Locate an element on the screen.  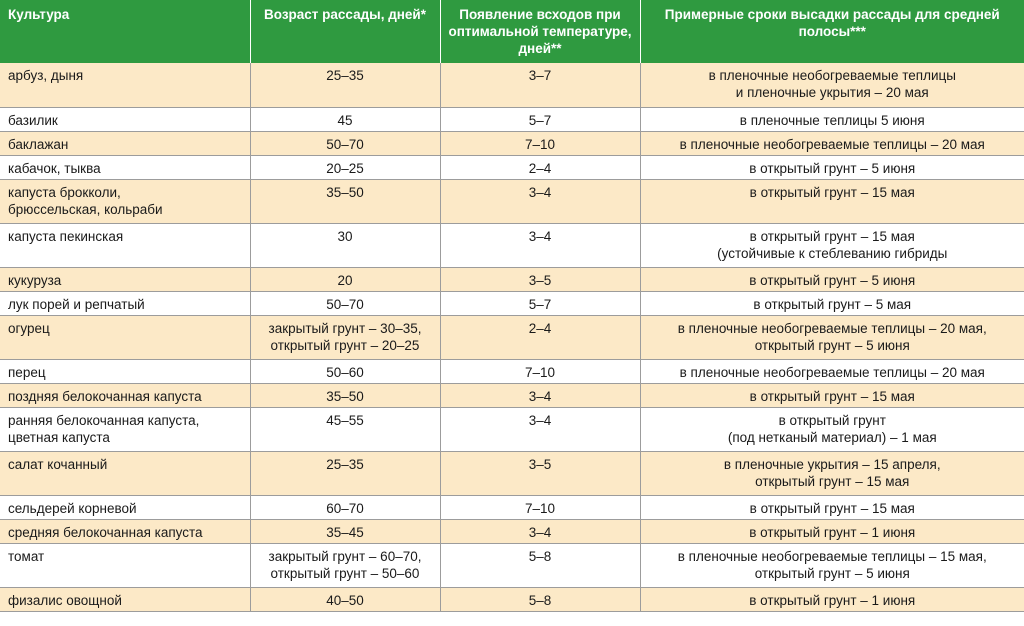
cell-culture: капуста брокколи, брюссельская, кольраби is located at coordinates (125, 201).